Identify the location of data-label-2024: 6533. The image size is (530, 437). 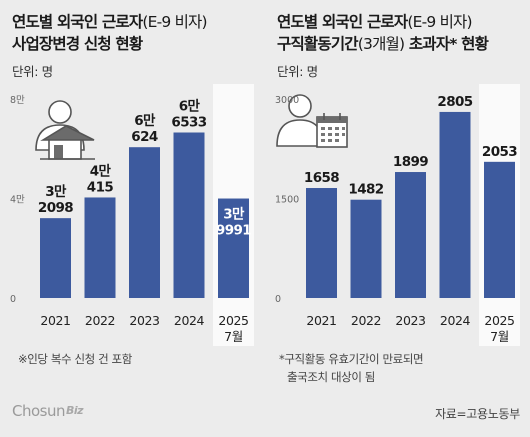
(188, 122).